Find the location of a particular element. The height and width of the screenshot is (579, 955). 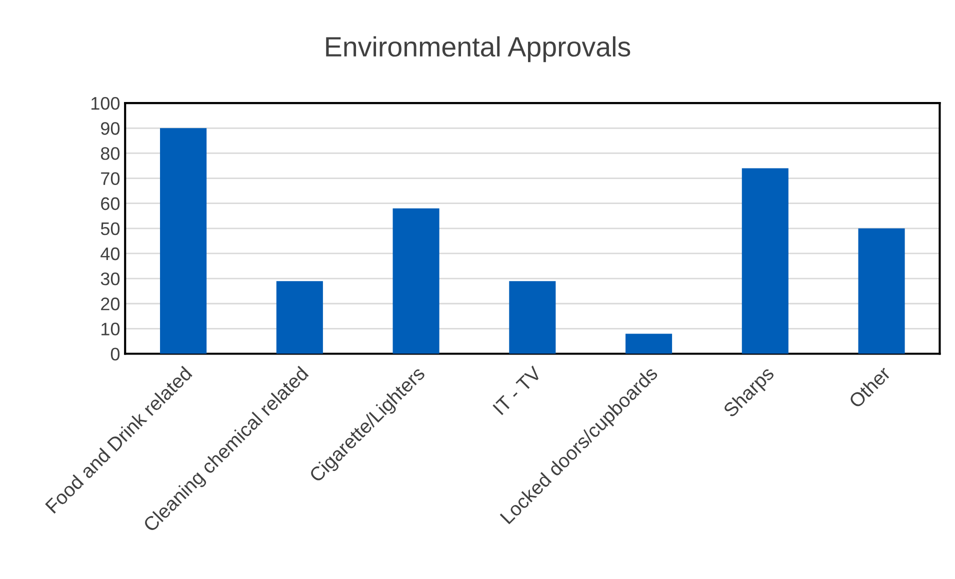

y-tick-label: 0 is located at coordinates (115, 354).